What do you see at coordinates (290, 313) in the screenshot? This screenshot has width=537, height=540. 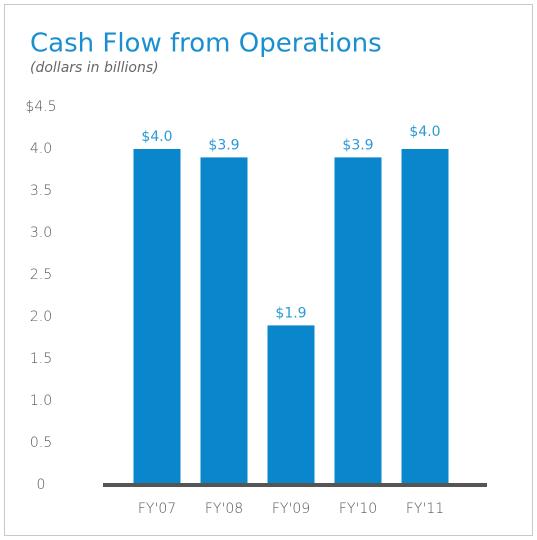 I see `data-label: $1.9` at bounding box center [290, 313].